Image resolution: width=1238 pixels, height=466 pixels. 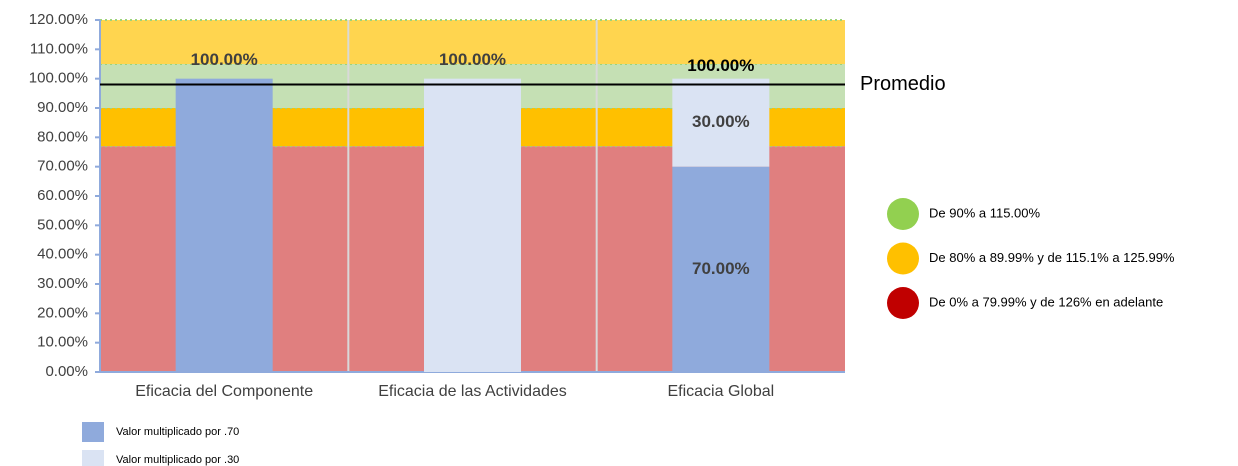 I want to click on y-tick-label: 80.00%, so click(x=62, y=136).